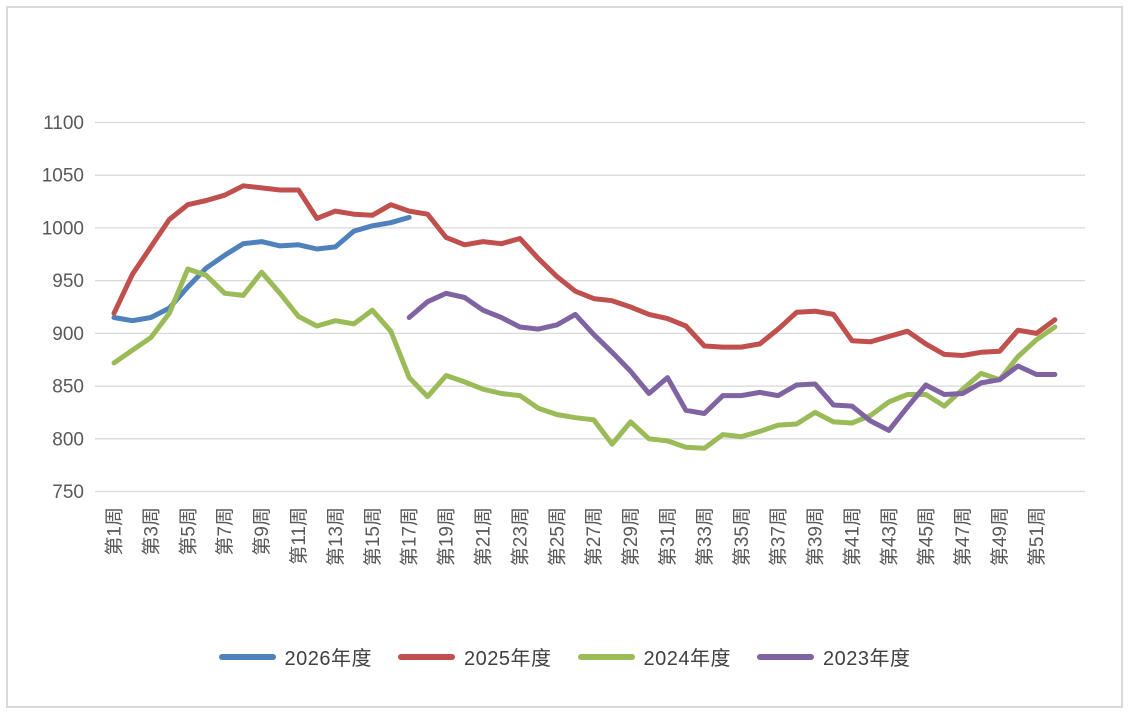 The image size is (1129, 714). What do you see at coordinates (410, 536) in the screenshot?
I see `x-axis-label: 第17周` at bounding box center [410, 536].